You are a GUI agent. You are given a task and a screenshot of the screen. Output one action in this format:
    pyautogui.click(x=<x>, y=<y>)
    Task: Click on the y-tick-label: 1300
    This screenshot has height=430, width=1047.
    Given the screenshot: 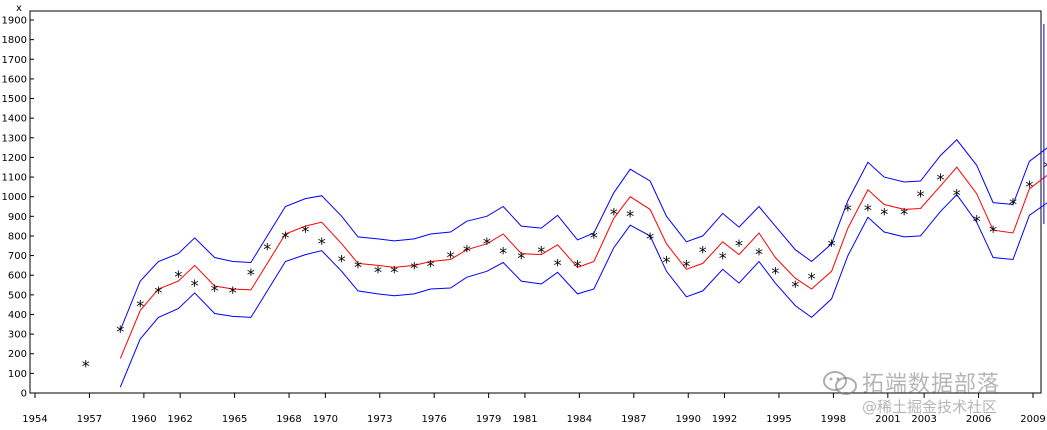 What is the action you would take?
    pyautogui.click(x=14, y=138)
    